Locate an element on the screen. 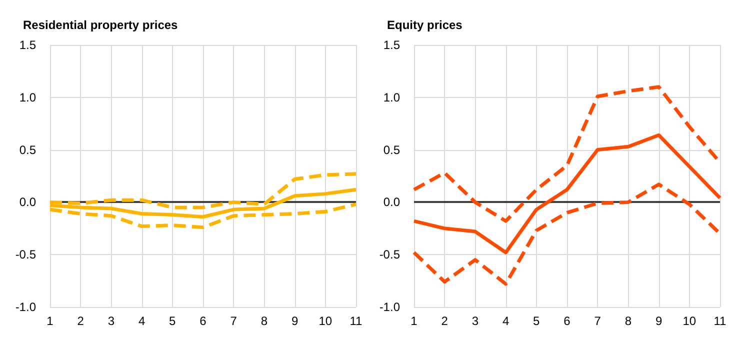  chart-title: Equity prices is located at coordinates (425, 25).